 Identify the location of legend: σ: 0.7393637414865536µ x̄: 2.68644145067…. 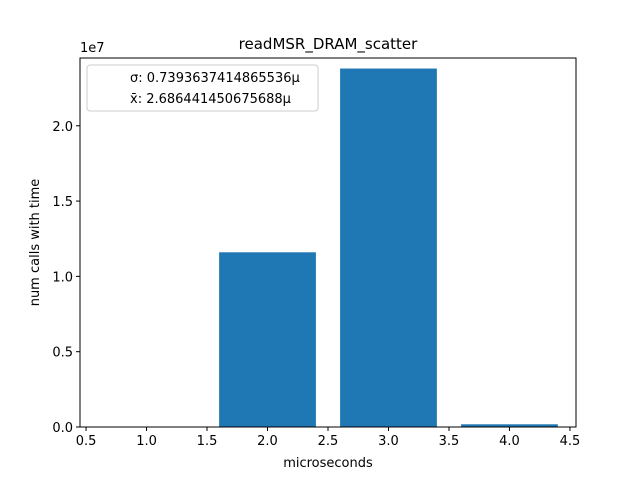
(202, 88).